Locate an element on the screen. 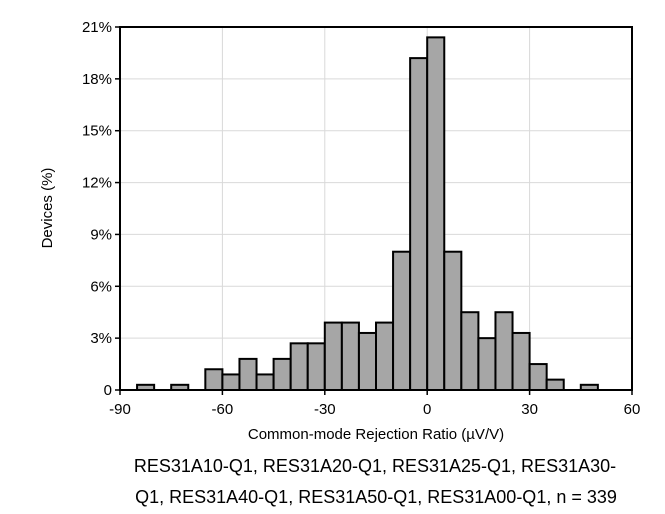 This screenshot has height=514, width=665. y-tick-label-6: 18% is located at coordinates (97, 79).